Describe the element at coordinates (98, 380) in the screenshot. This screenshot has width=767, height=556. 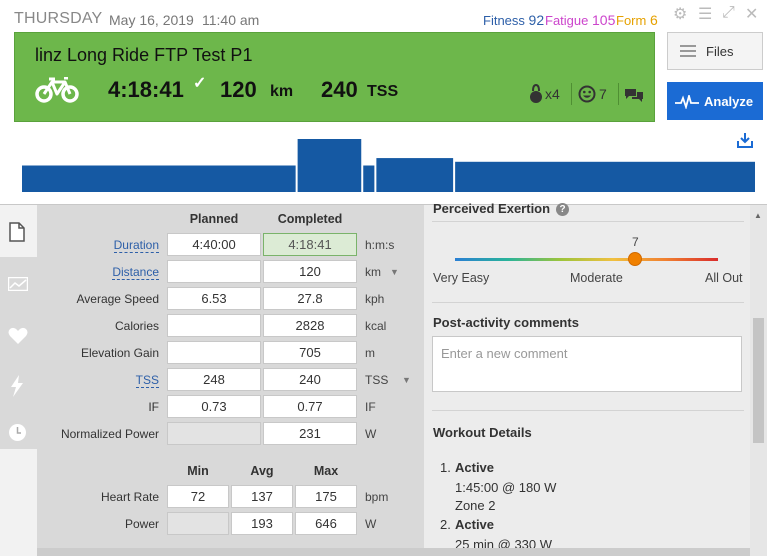
I see `tss-label: TSS` at that location.